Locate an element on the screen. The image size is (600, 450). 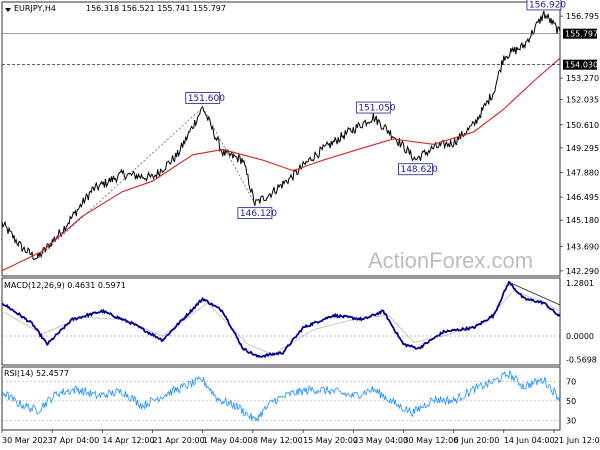
price-tag-label: 154.030 is located at coordinates (581, 65).